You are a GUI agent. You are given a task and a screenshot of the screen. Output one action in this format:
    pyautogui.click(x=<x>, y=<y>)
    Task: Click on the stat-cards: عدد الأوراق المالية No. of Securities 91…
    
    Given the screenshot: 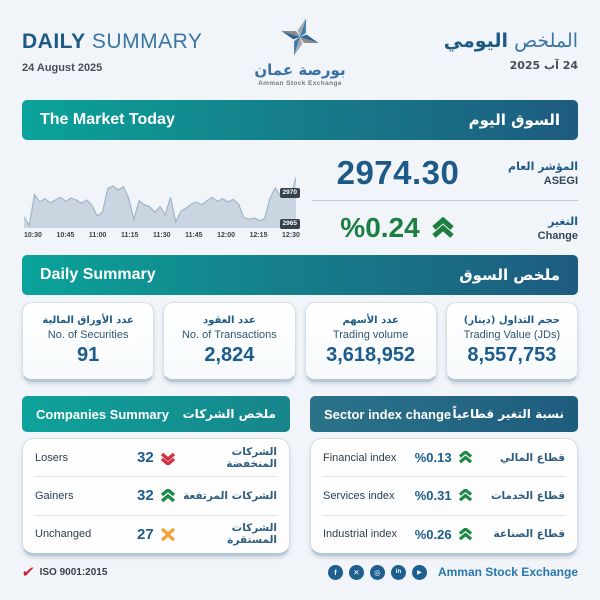 What is the action you would take?
    pyautogui.click(x=300, y=342)
    